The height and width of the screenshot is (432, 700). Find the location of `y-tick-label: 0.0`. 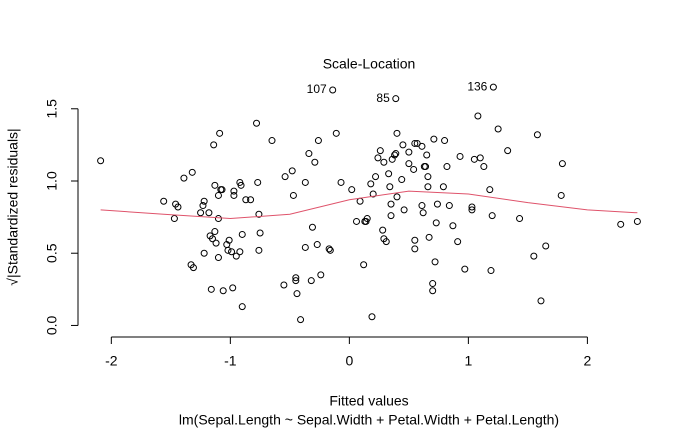

y-tick-label: 0.0 is located at coordinates (52, 326).